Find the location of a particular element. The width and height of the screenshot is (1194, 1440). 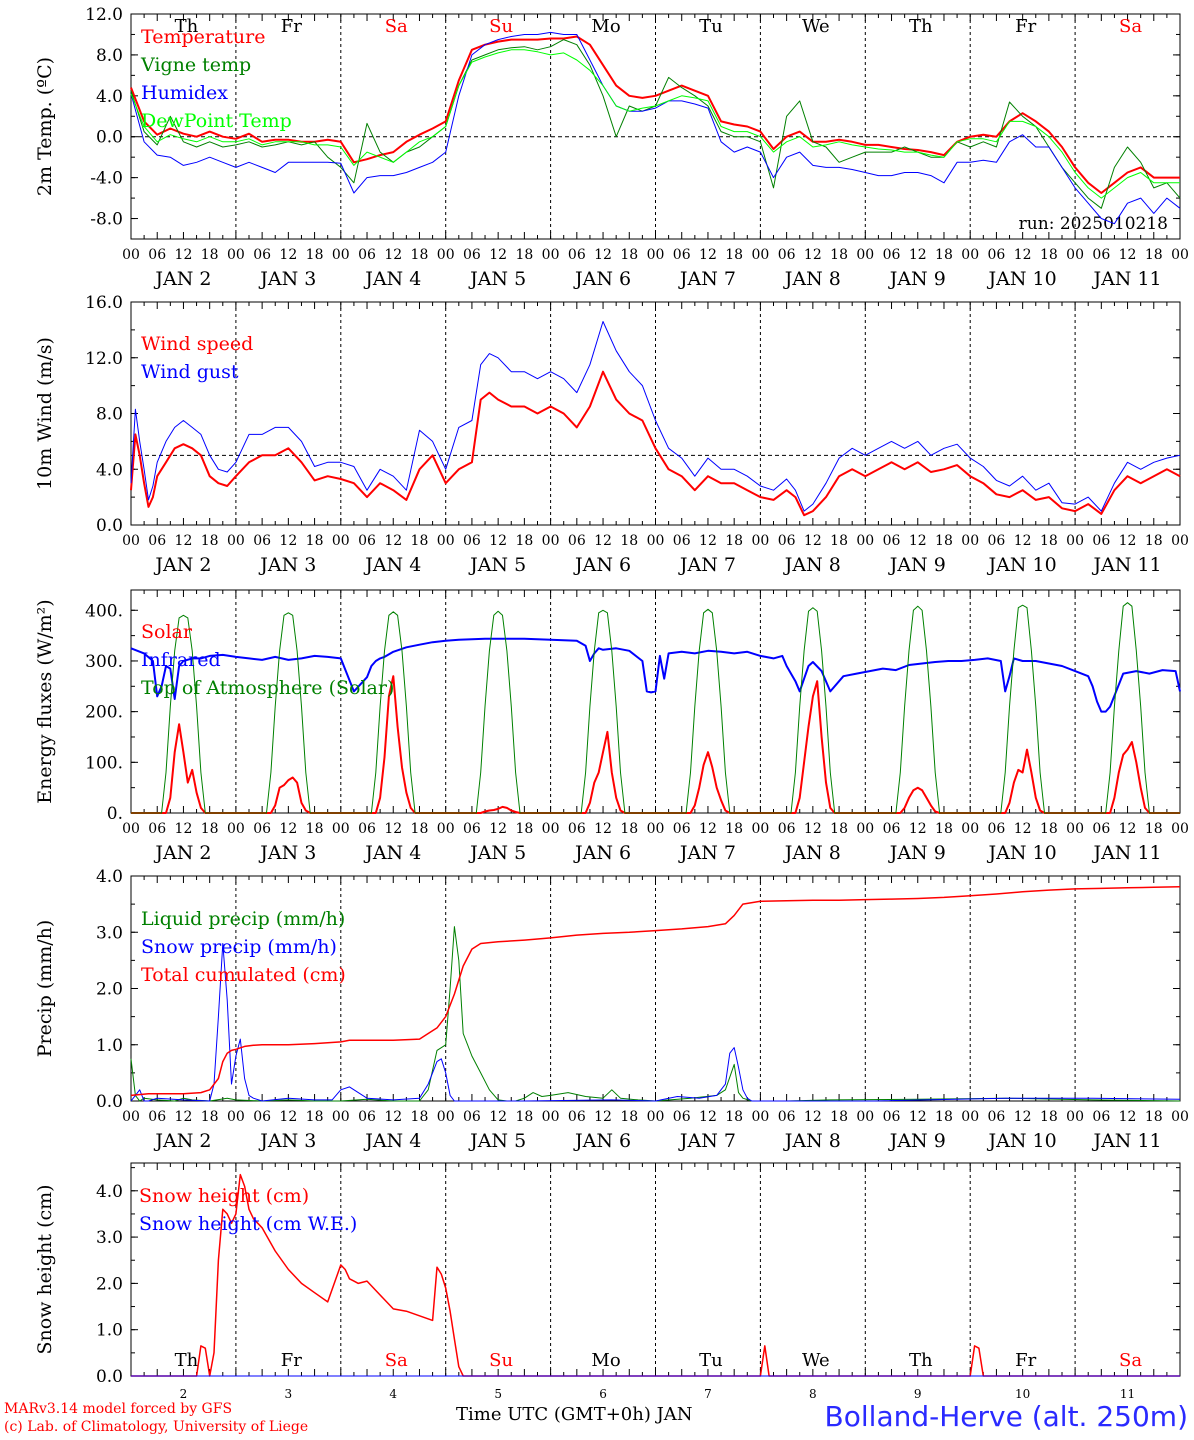

precip-legend-entry: Liquid precip (mm/h) is located at coordinates (243, 919).